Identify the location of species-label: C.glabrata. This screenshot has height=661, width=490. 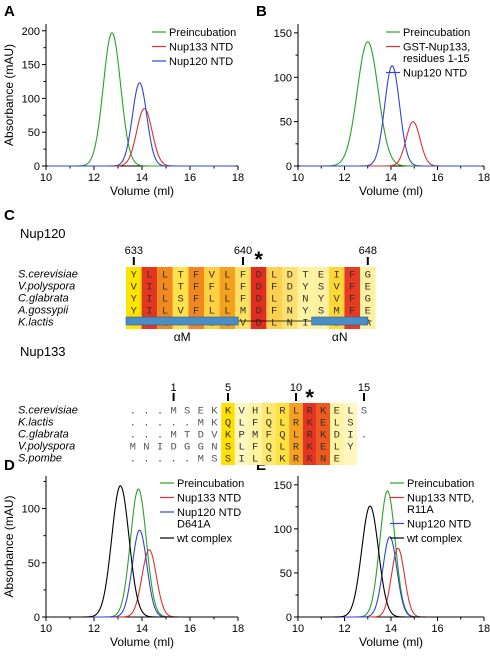
(43, 435).